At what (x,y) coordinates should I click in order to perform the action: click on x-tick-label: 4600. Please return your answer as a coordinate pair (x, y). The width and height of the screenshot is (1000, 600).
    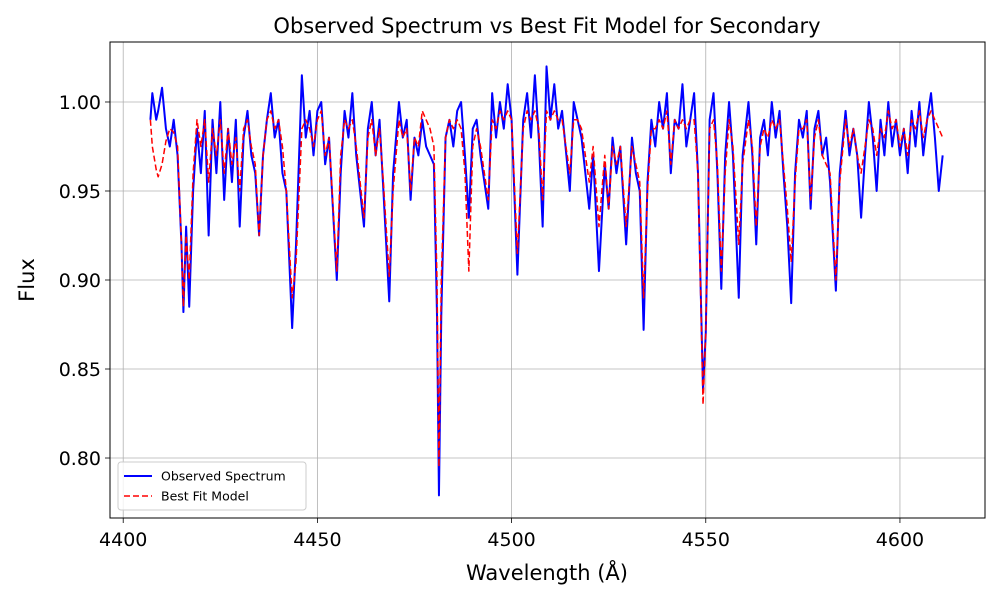
    Looking at the image, I should click on (900, 540).